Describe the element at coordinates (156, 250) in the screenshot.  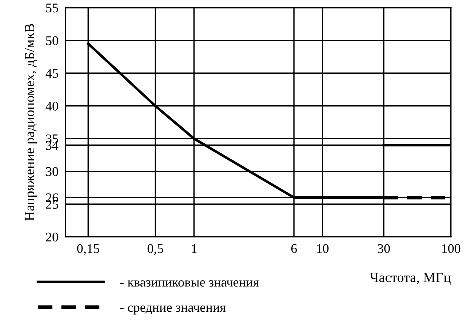
I see `x-tick-label: 0,5` at that location.